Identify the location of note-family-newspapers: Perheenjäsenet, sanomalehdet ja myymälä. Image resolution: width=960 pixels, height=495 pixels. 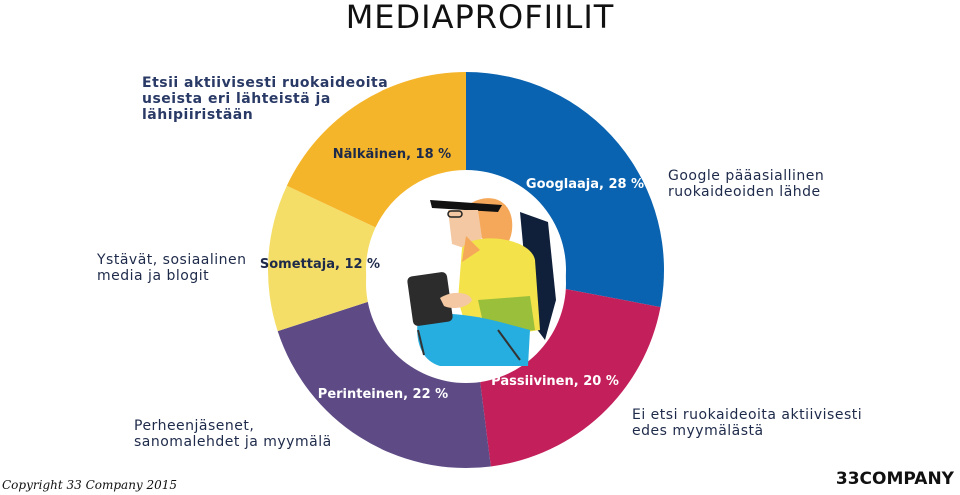
(233, 434).